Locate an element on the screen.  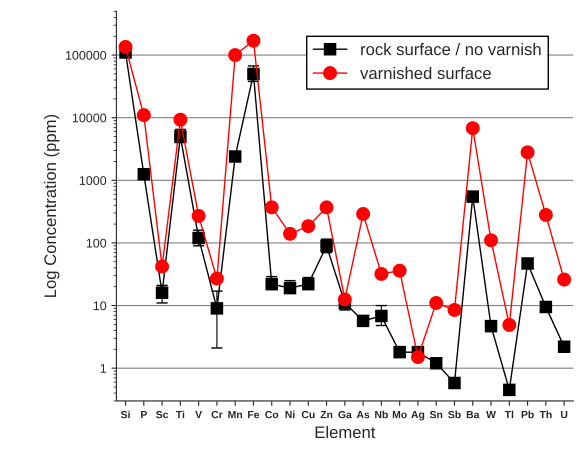
y-axis-title: Log Concentration (ppm) is located at coordinates (52, 205).